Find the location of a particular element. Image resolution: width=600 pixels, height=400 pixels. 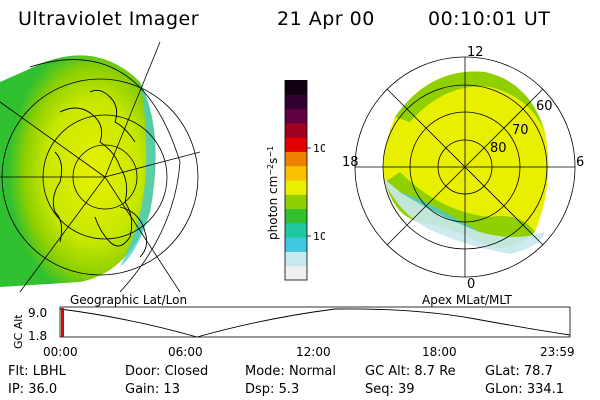

apex-aurora-cyan is located at coordinates (463, 215).